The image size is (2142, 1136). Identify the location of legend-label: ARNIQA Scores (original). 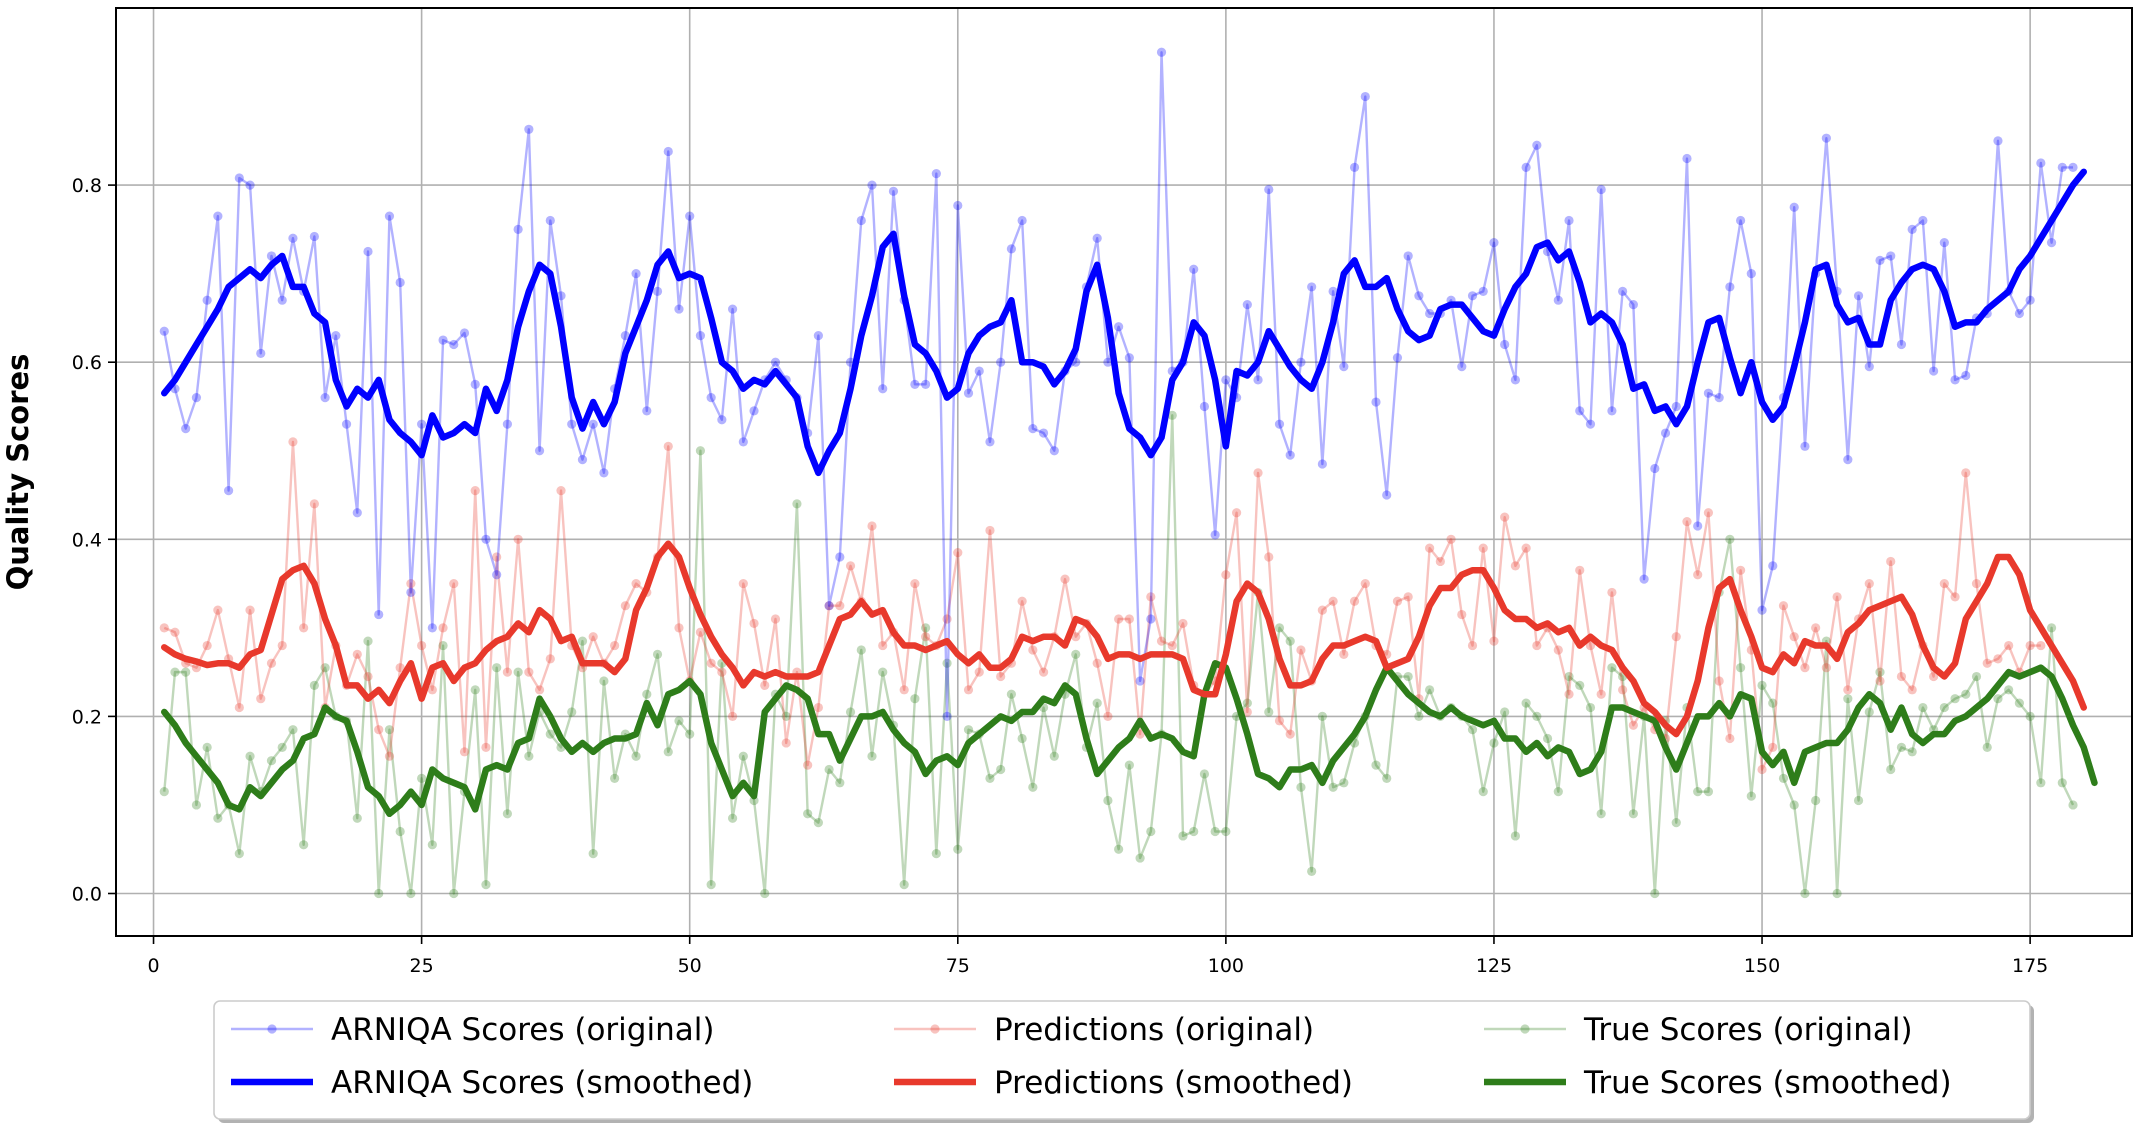
(522, 1030).